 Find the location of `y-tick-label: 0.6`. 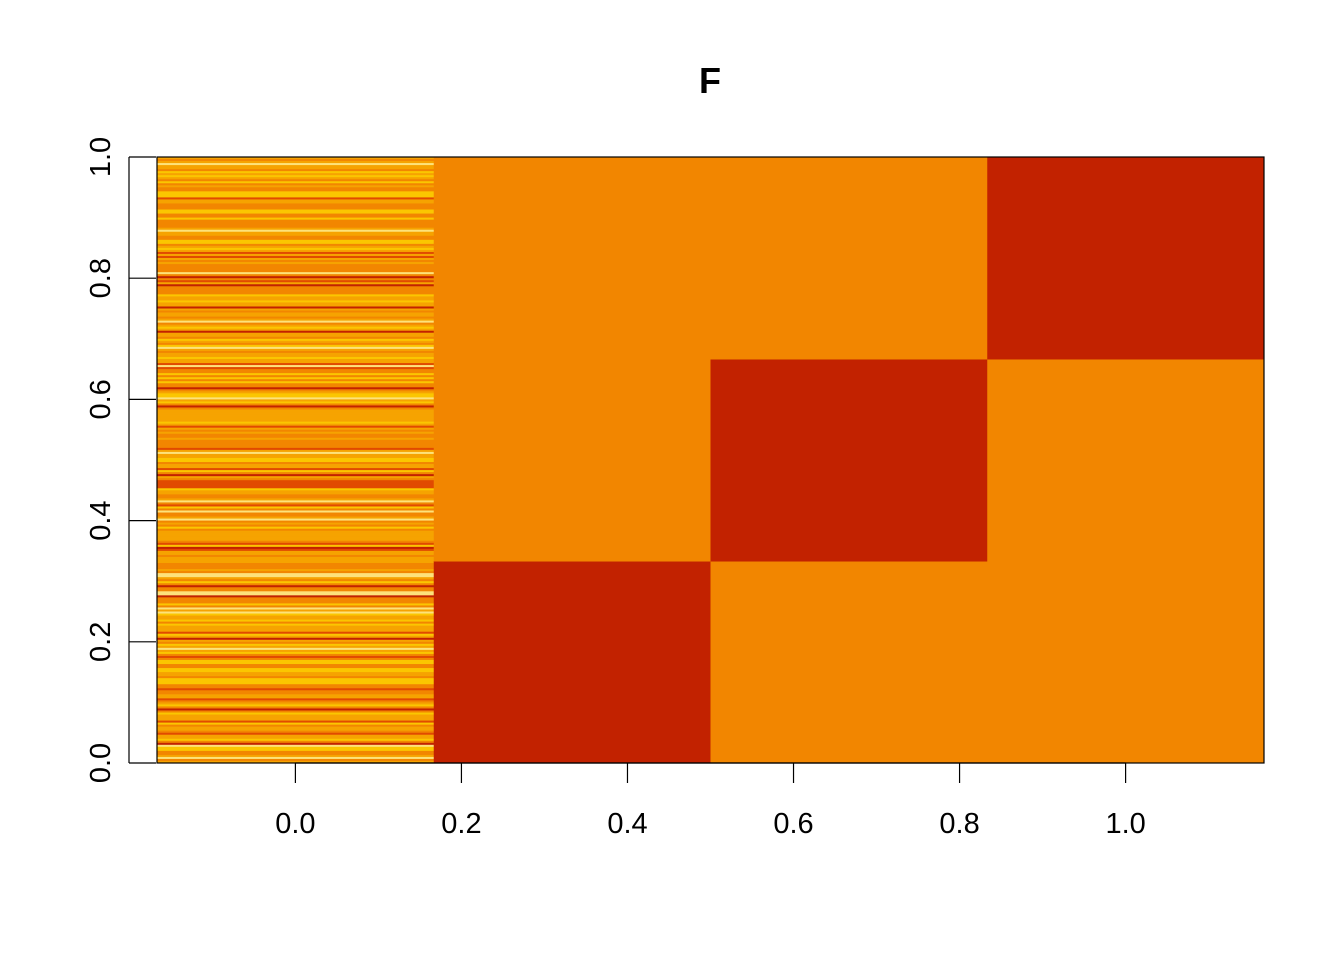

y-tick-label: 0.6 is located at coordinates (101, 399).